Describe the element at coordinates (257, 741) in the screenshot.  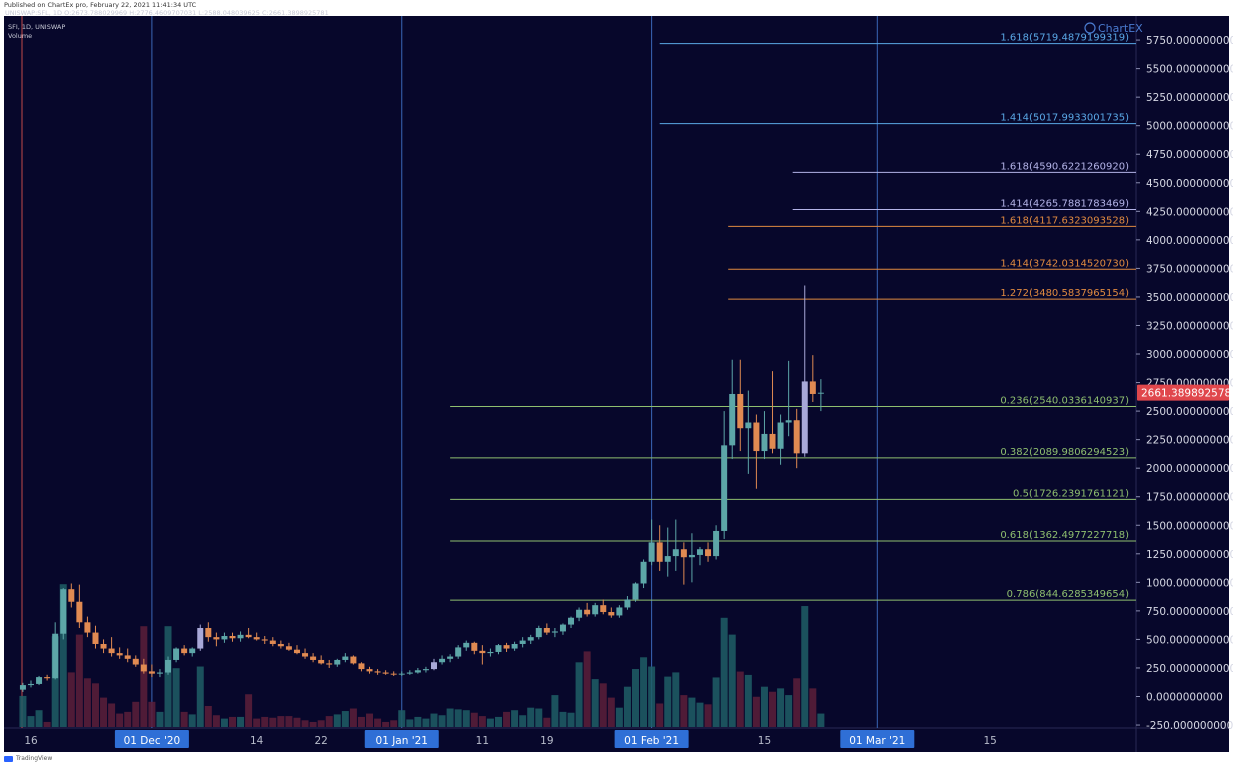
I see `date-tick-label: 14` at that location.